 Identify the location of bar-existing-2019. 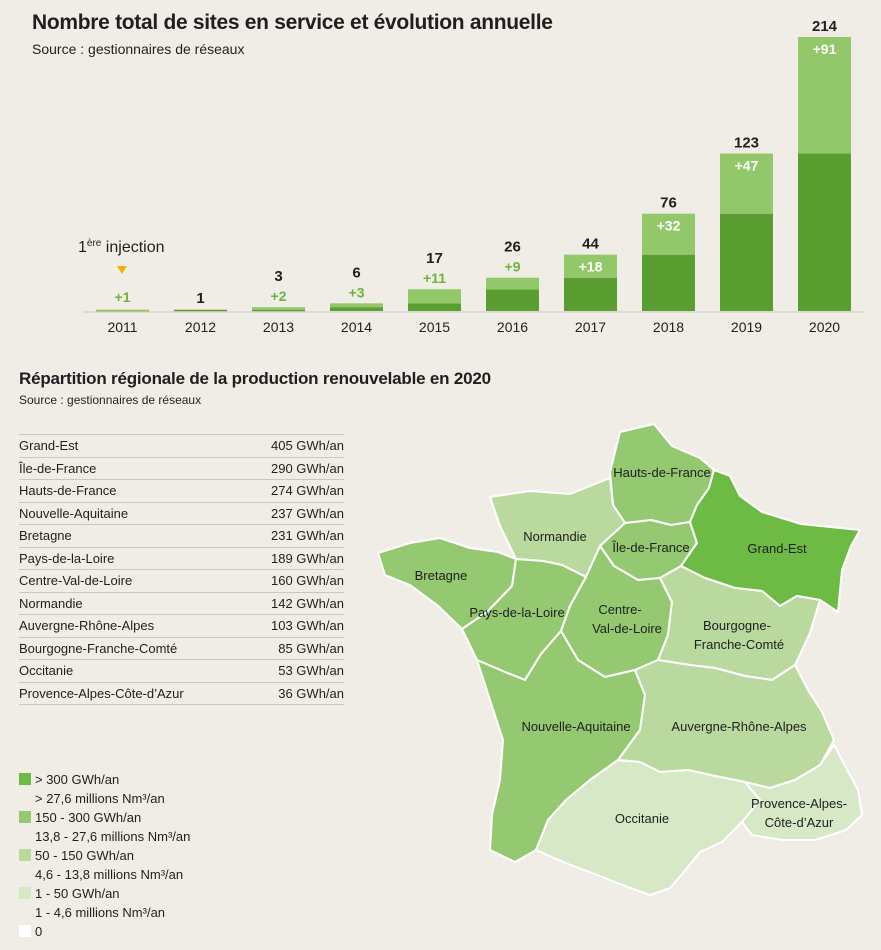
(746, 262).